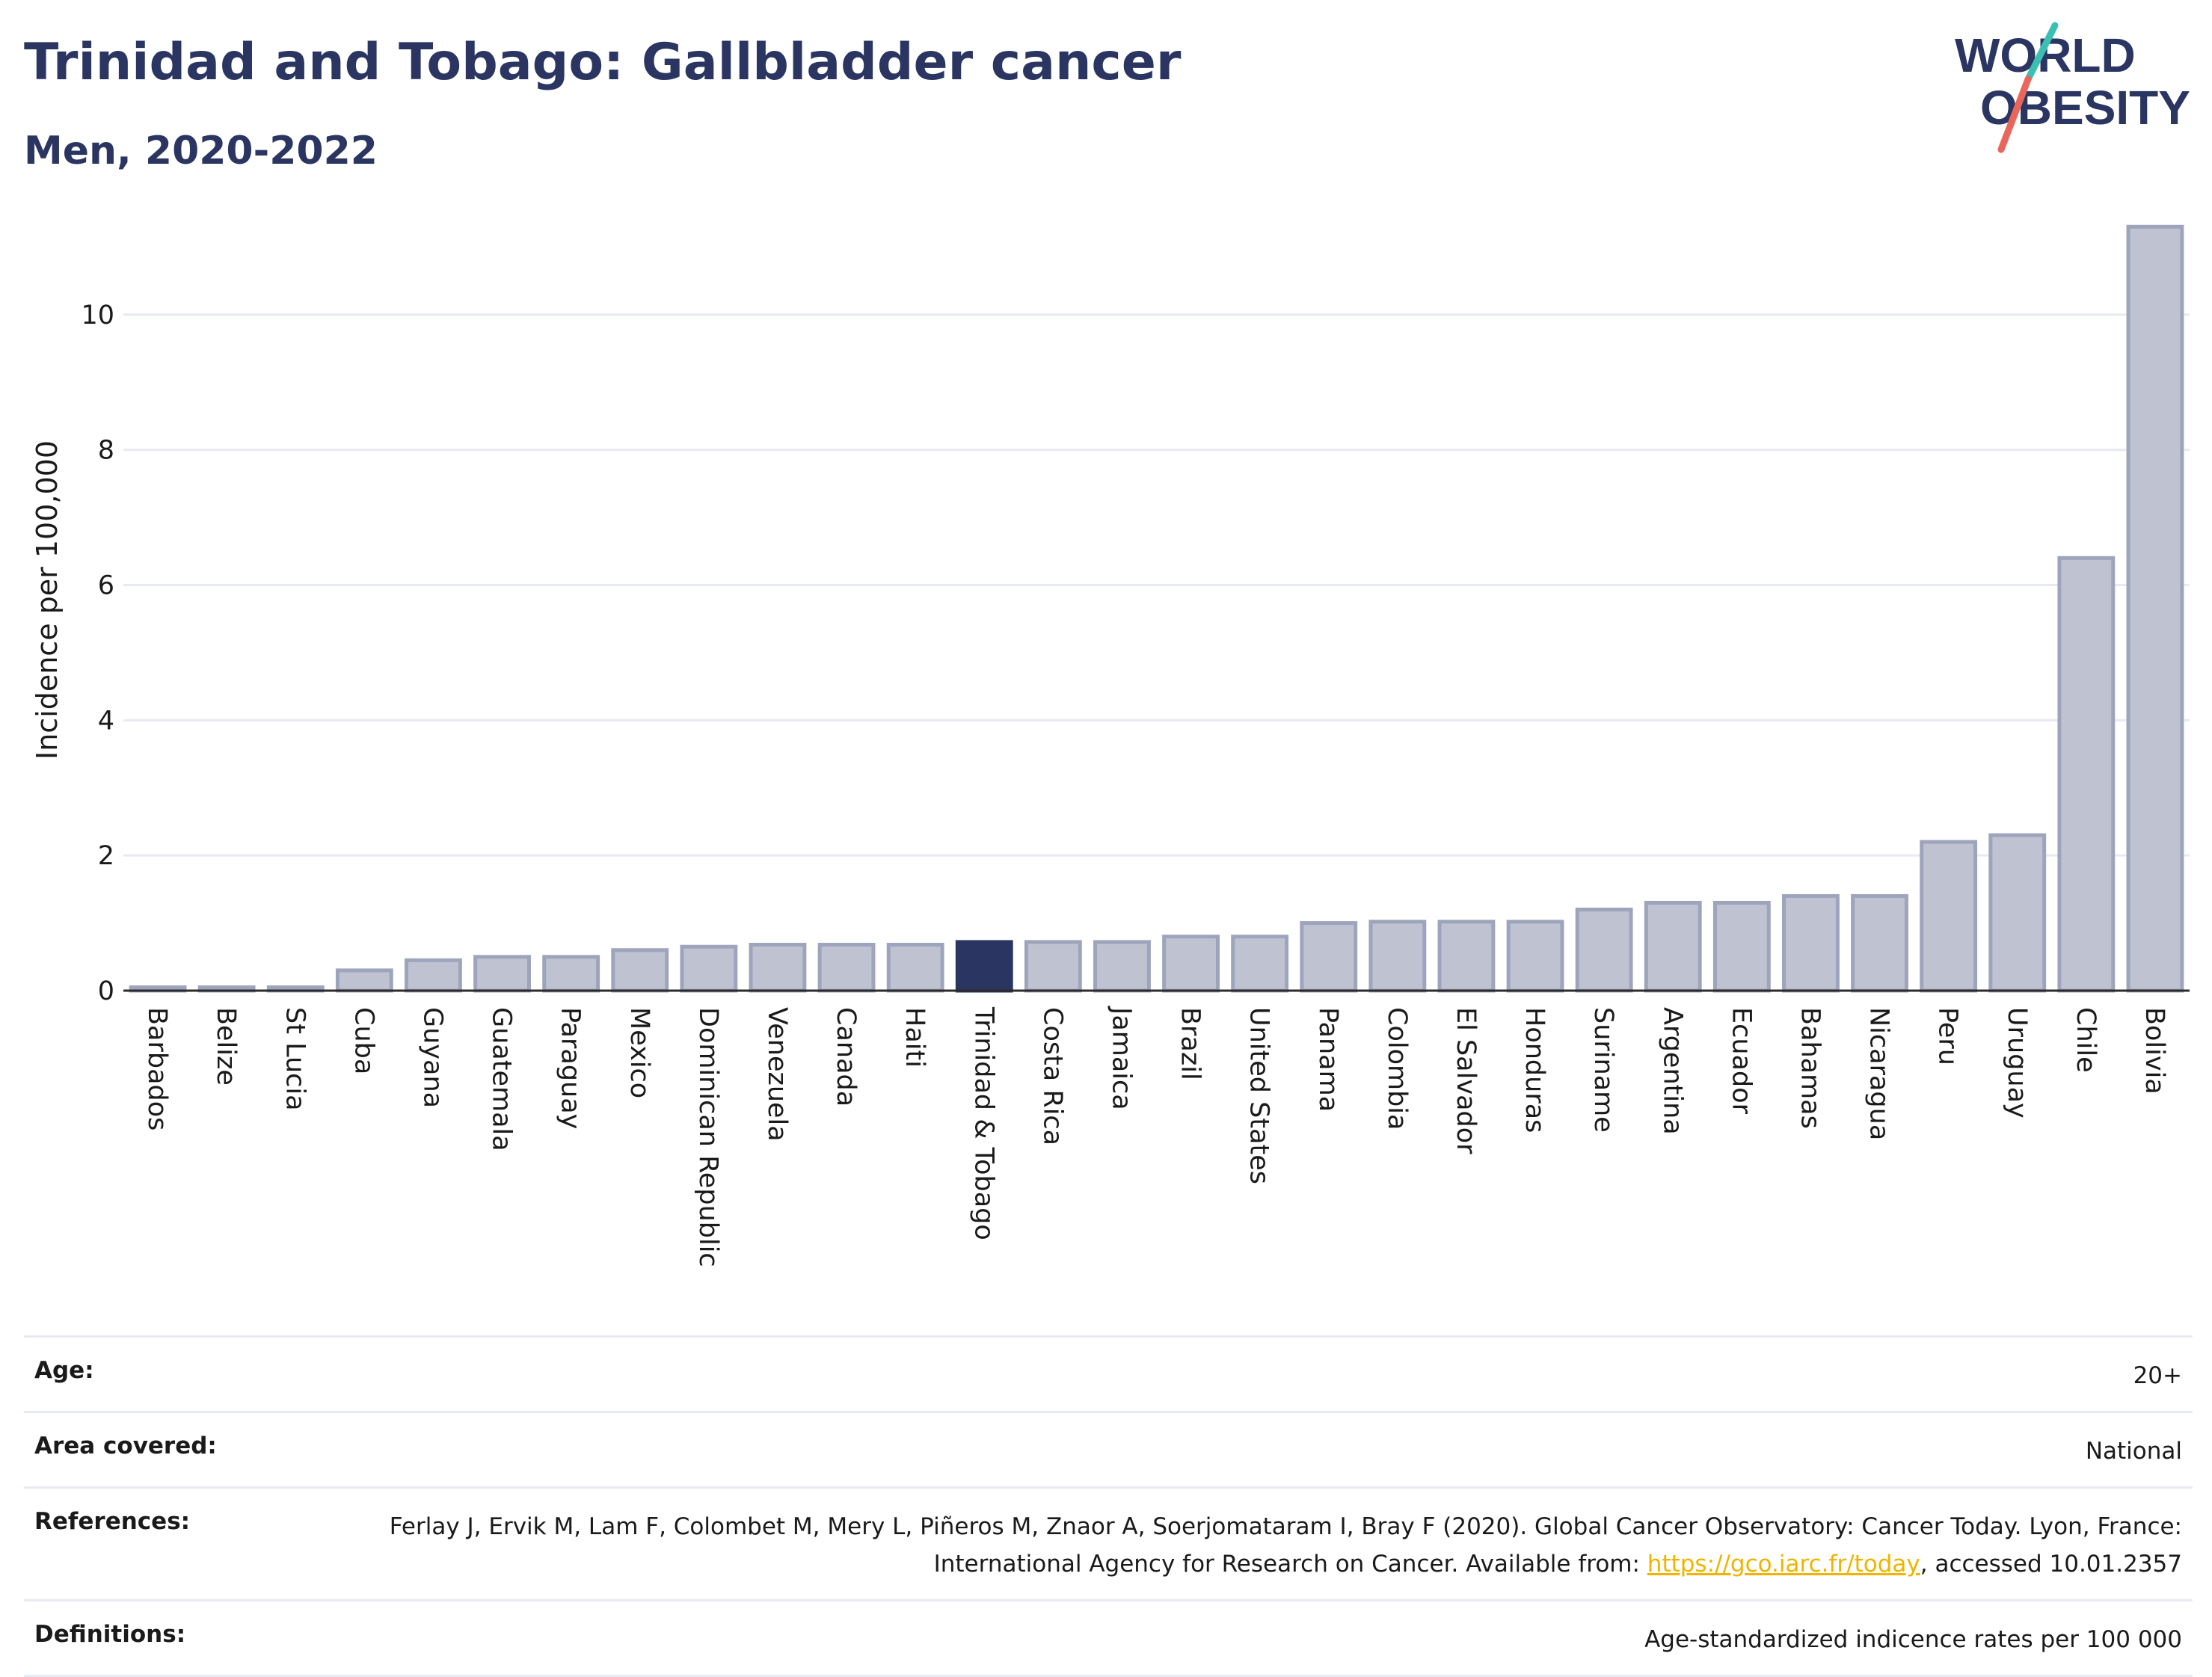 Image resolution: width=2212 pixels, height=1677 pixels. Describe the element at coordinates (2086, 1040) in the screenshot. I see `x-tick-label: Chile` at that location.